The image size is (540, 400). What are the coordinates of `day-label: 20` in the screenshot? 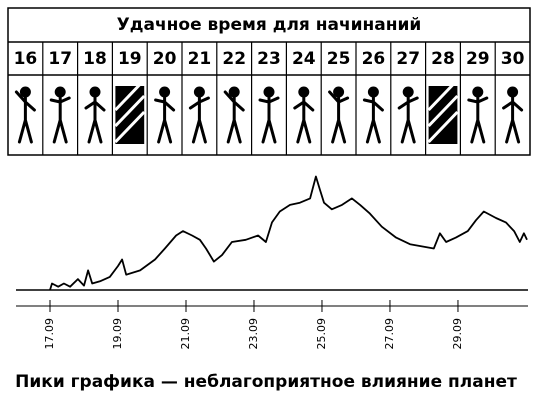 It's located at (165, 59).